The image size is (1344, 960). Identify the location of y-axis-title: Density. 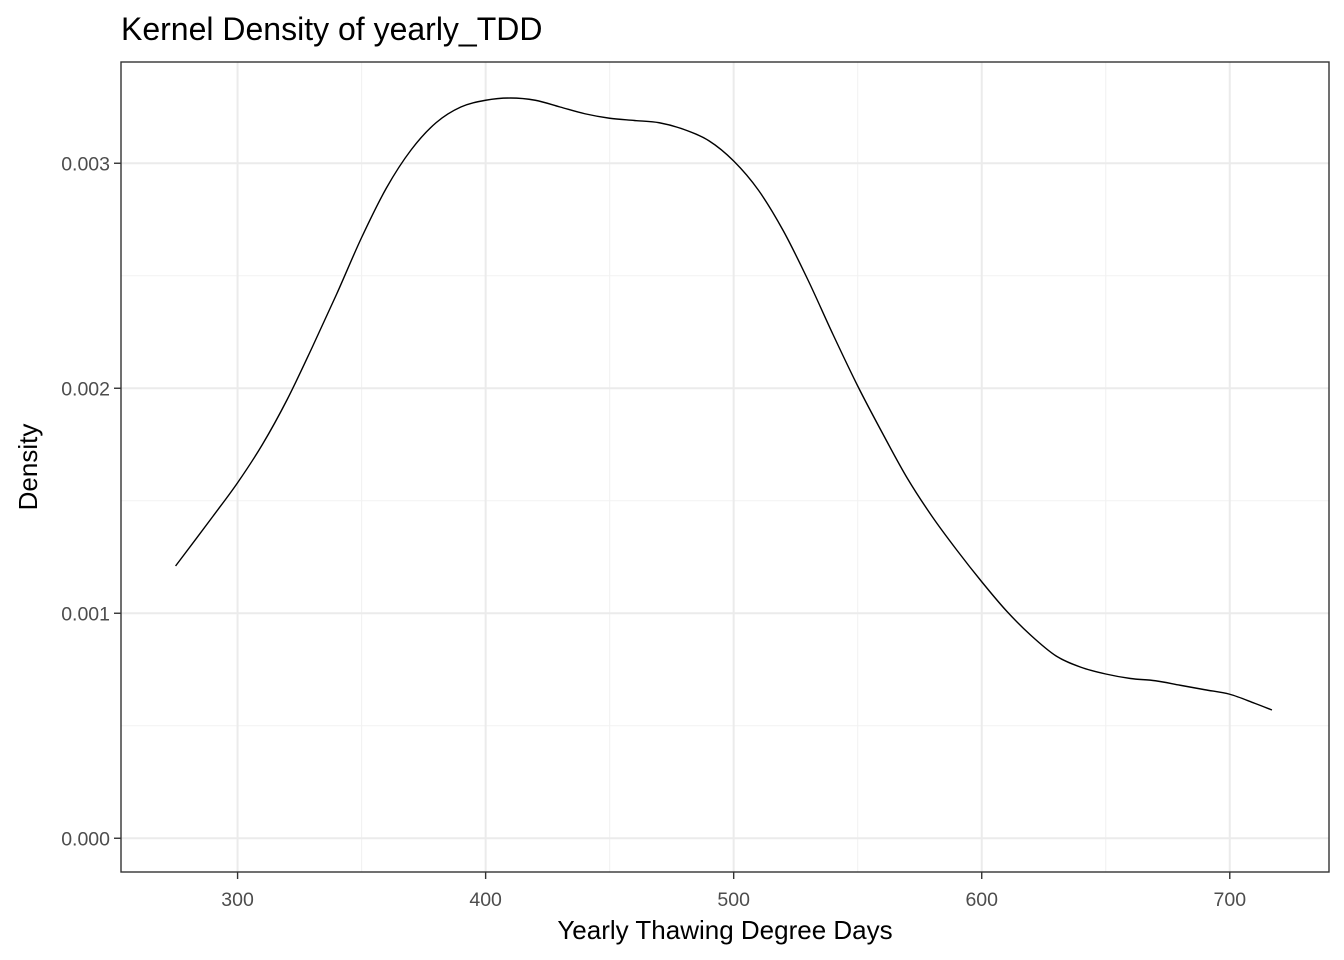
(28, 467).